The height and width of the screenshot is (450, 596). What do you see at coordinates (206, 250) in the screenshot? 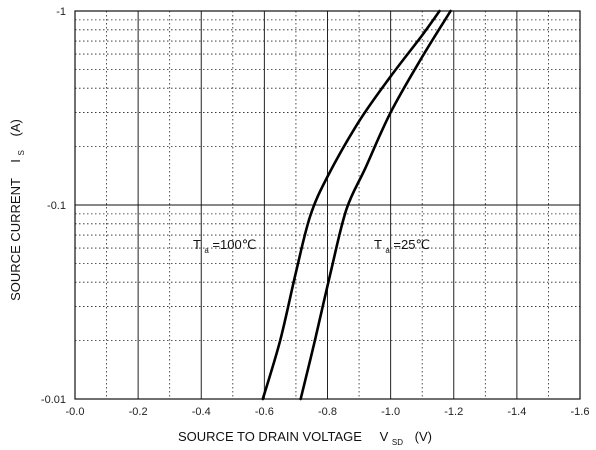
I see `series-label-100c-sub: a` at bounding box center [206, 250].